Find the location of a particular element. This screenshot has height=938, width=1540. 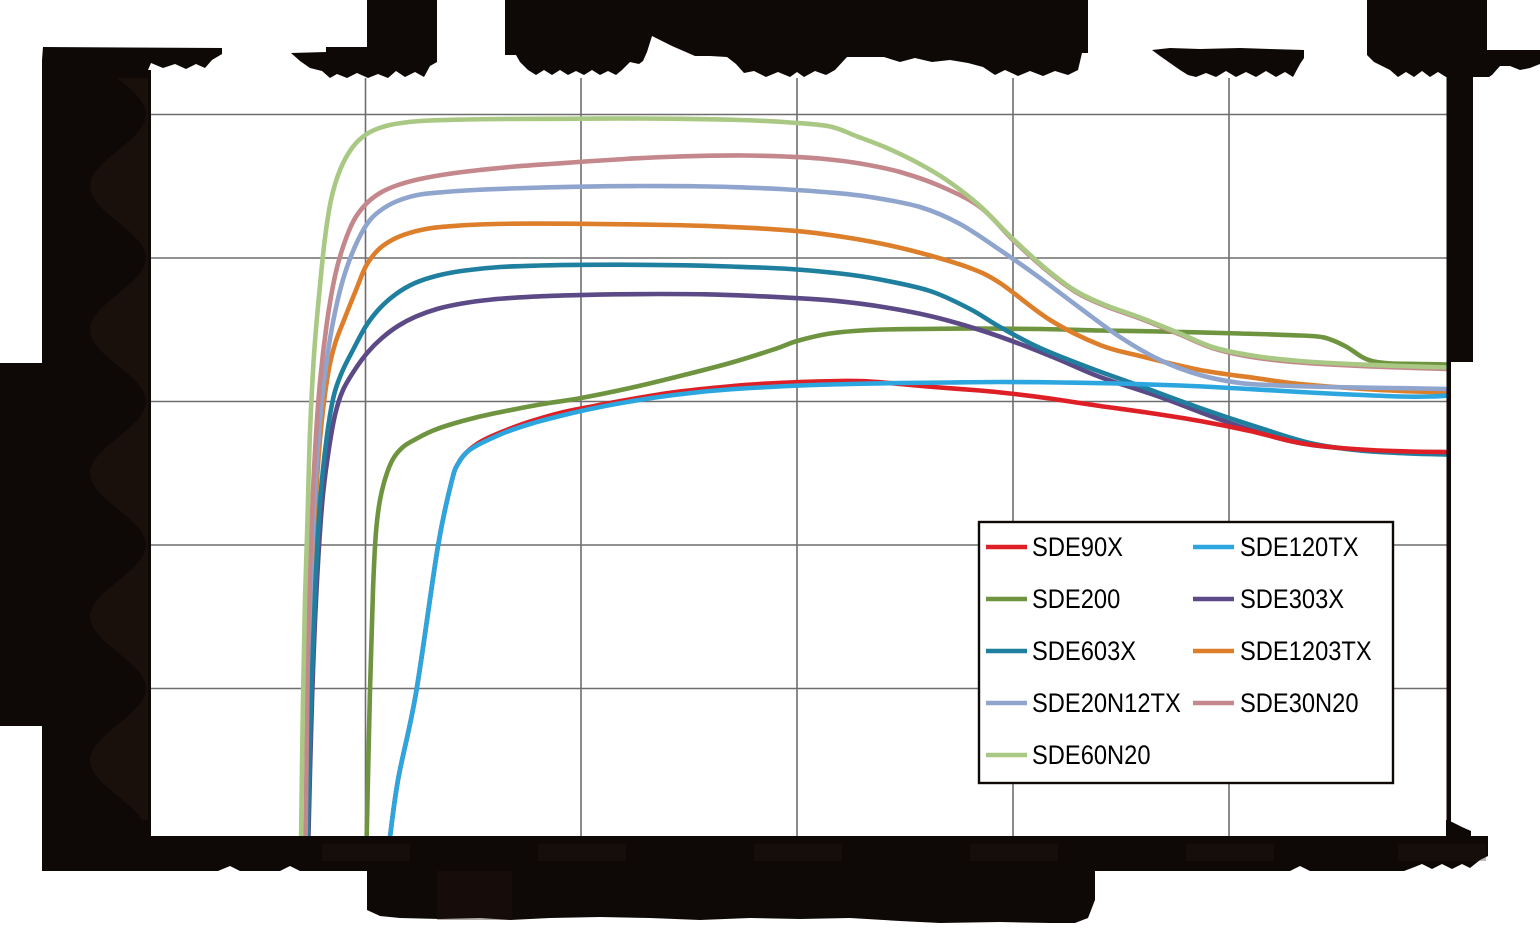

svg-text: SDE120TX is located at coordinates (1299, 547).